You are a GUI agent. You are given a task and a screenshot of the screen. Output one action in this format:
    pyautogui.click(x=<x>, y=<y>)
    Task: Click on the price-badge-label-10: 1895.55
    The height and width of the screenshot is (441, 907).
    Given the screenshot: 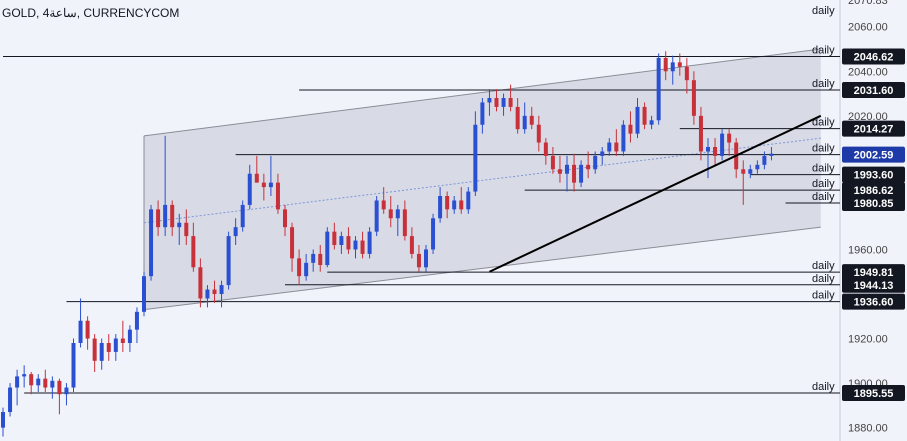 What is the action you would take?
    pyautogui.click(x=874, y=394)
    